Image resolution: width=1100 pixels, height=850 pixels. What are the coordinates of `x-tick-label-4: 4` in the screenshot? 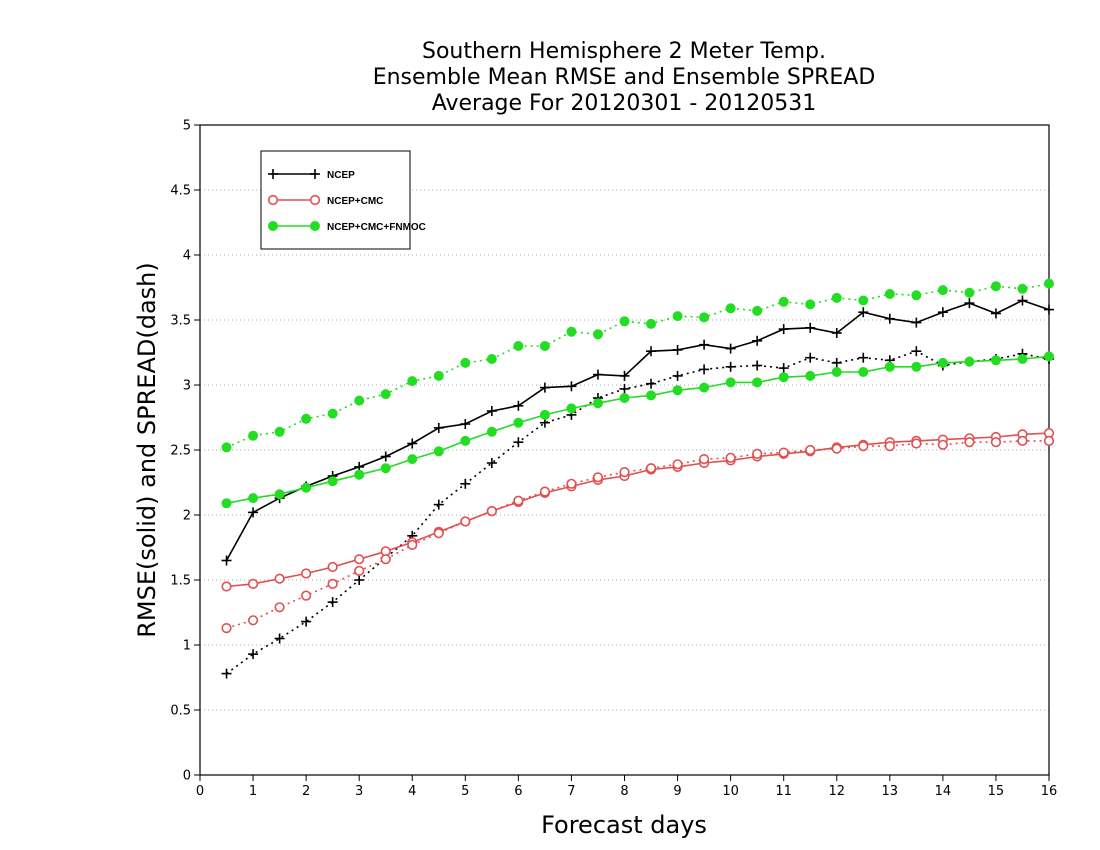 It's located at (412, 791).